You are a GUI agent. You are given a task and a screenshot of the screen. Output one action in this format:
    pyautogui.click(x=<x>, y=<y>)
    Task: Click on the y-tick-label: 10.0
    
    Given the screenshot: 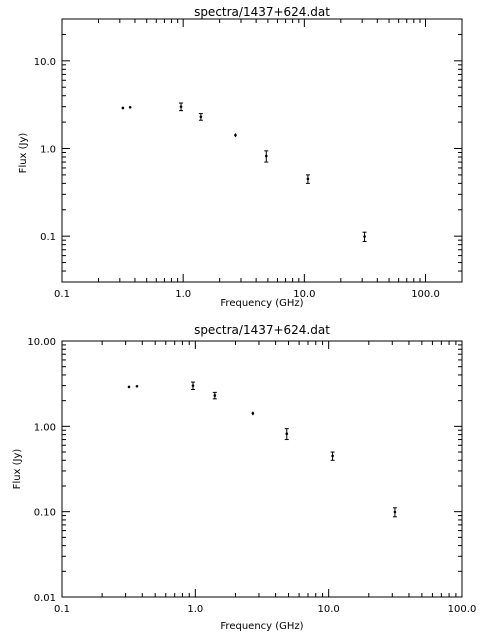 What is the action you would take?
    pyautogui.click(x=45, y=62)
    